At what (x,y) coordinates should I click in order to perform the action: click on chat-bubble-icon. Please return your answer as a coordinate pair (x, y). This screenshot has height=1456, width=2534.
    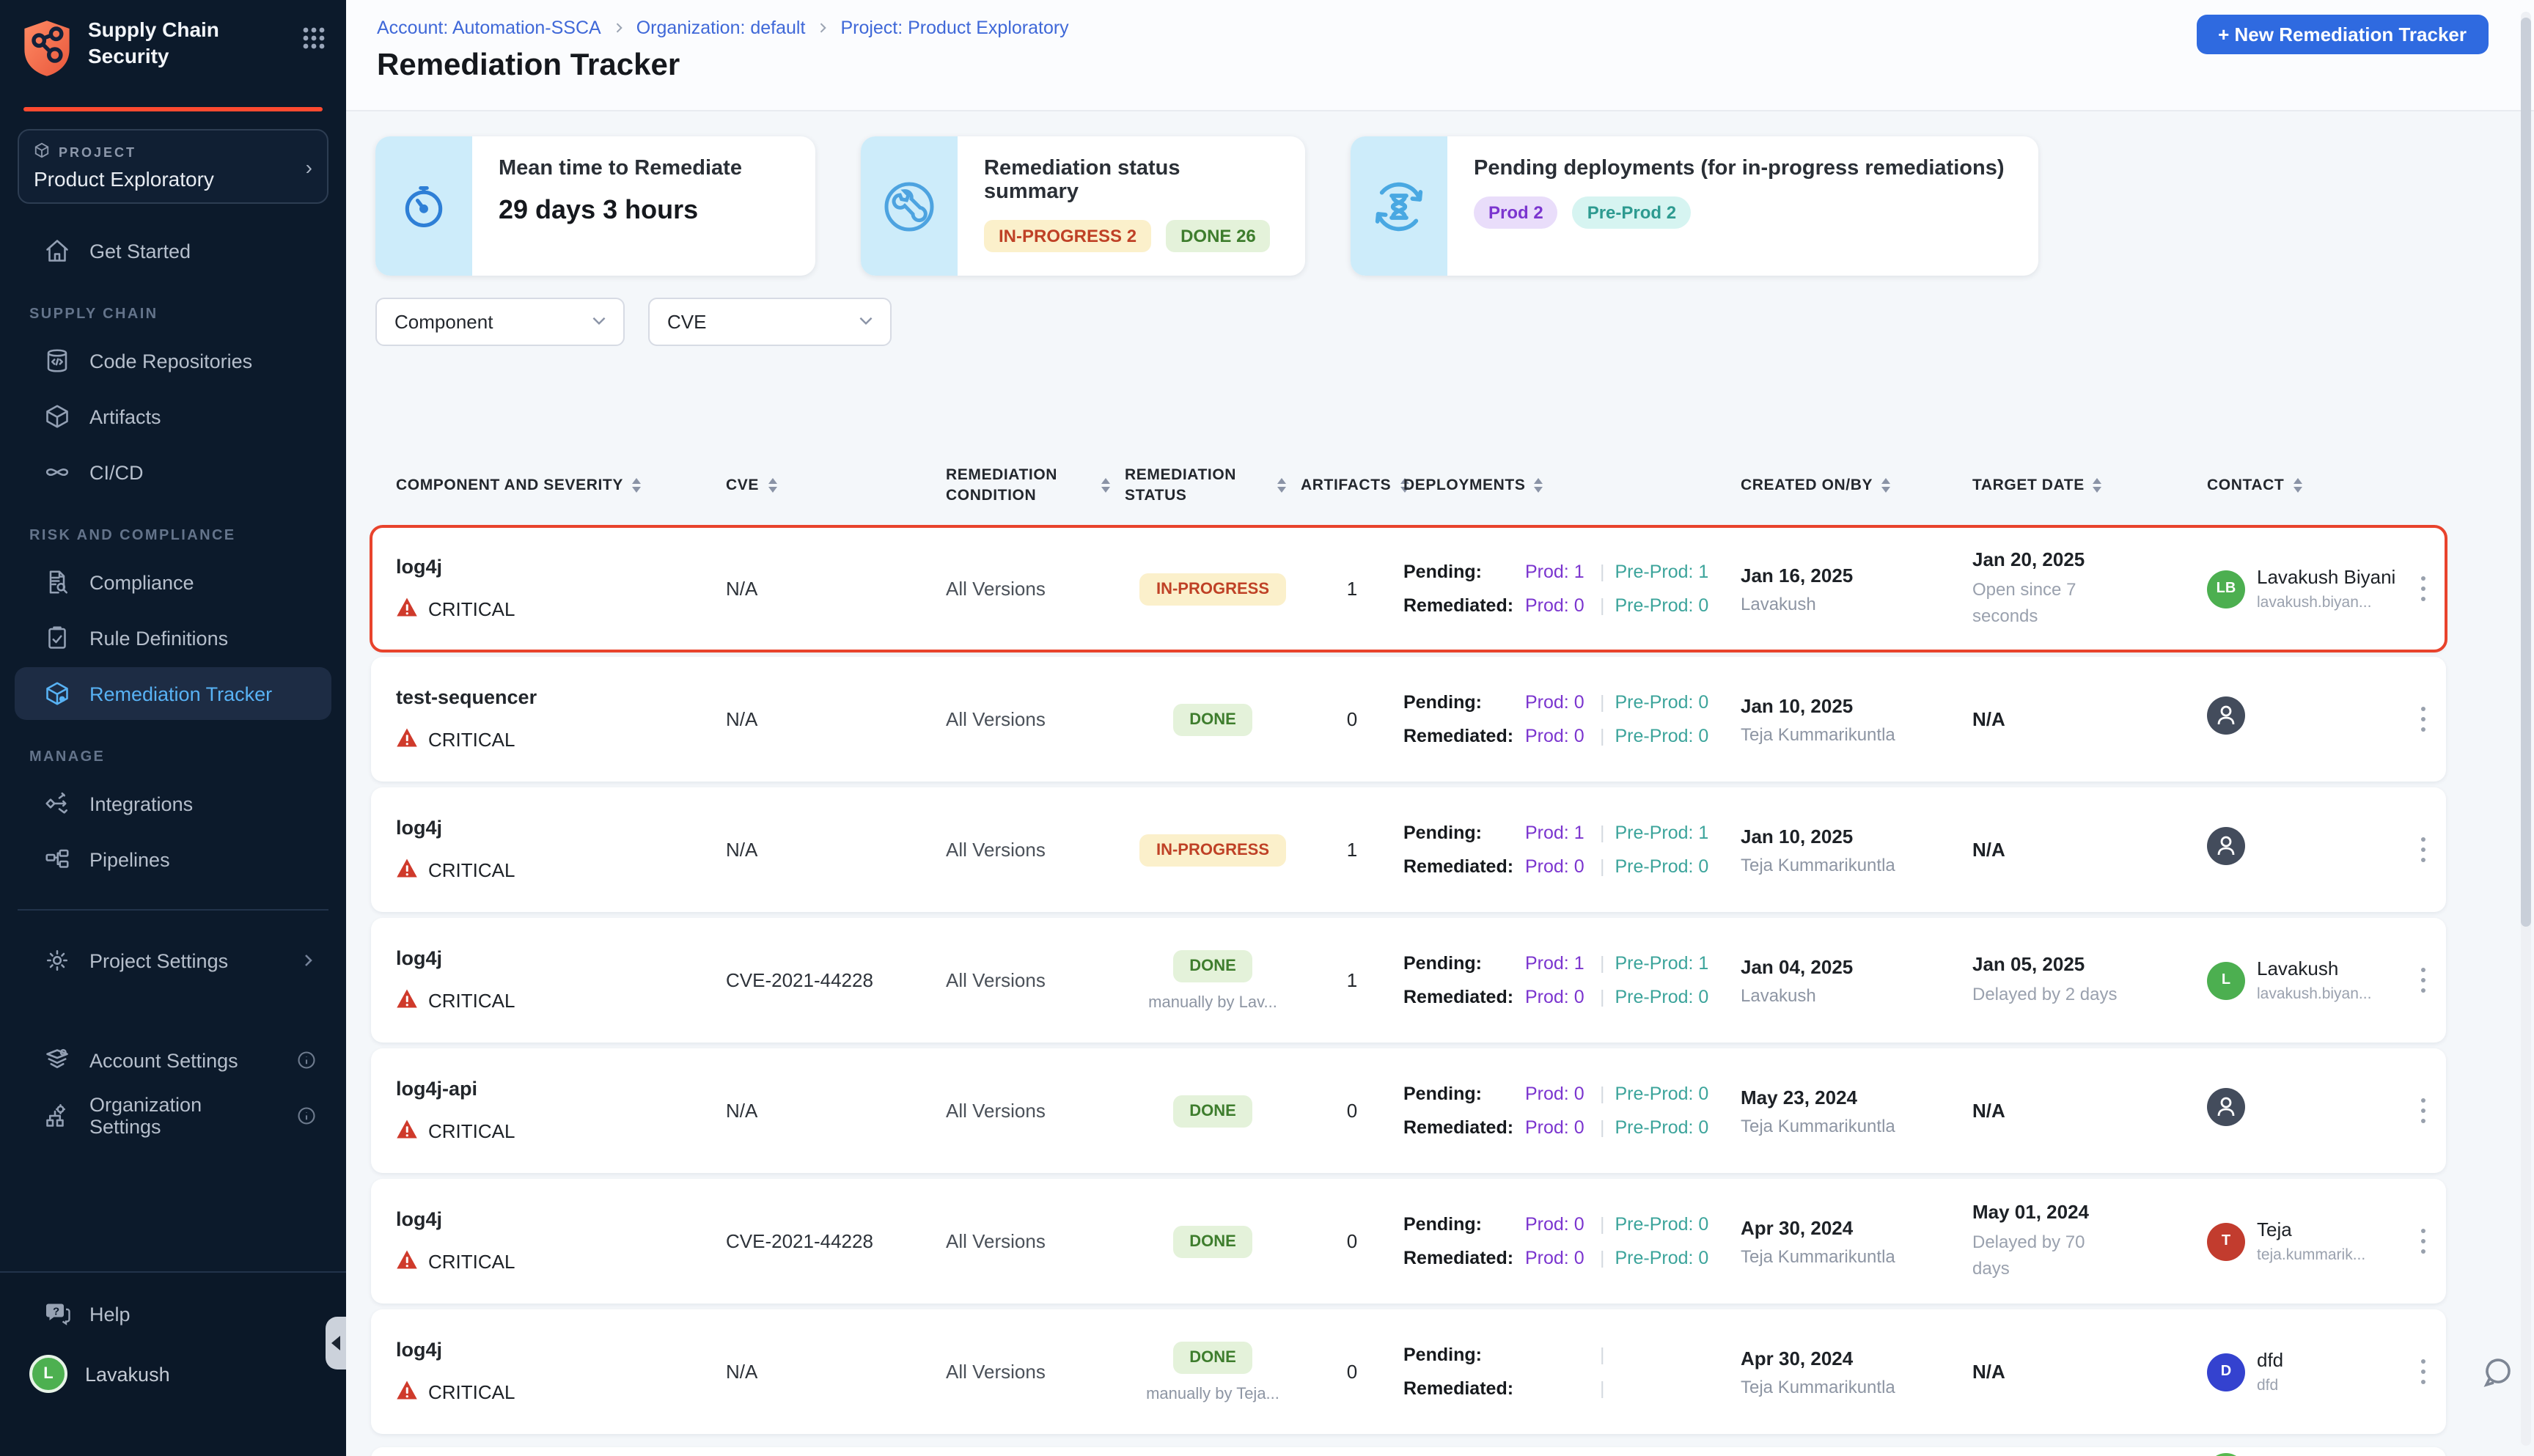
    Looking at the image, I should click on (2497, 1376).